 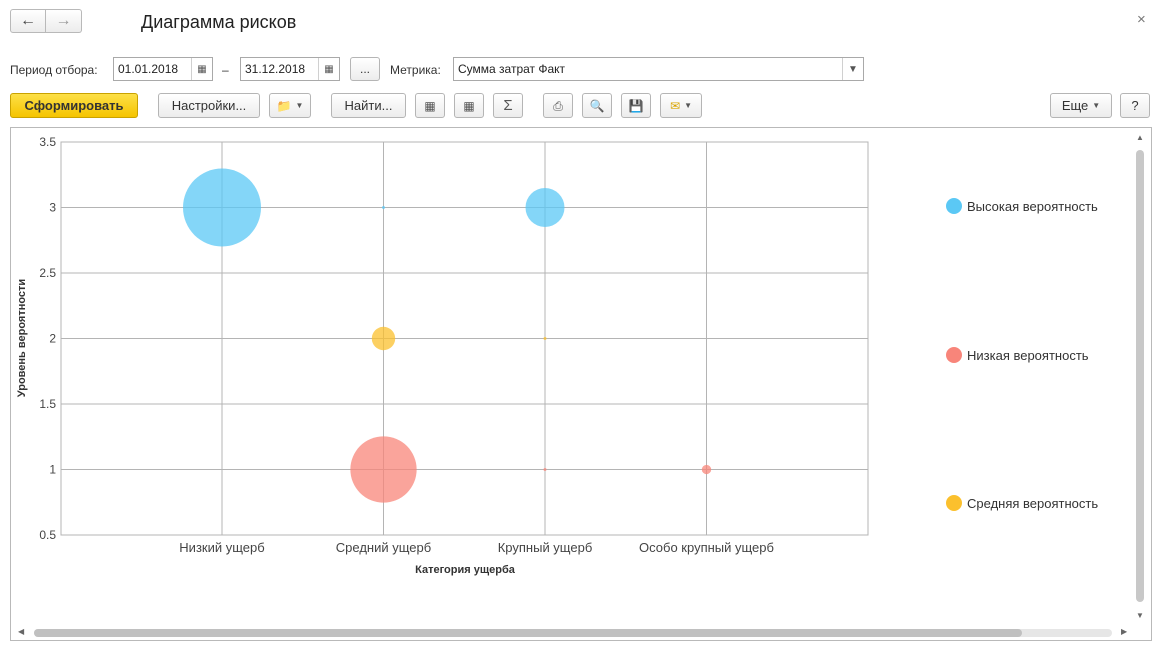 What do you see at coordinates (658, 69) in the screenshot?
I see `metric-select: Сумма затрат Факт ▼` at bounding box center [658, 69].